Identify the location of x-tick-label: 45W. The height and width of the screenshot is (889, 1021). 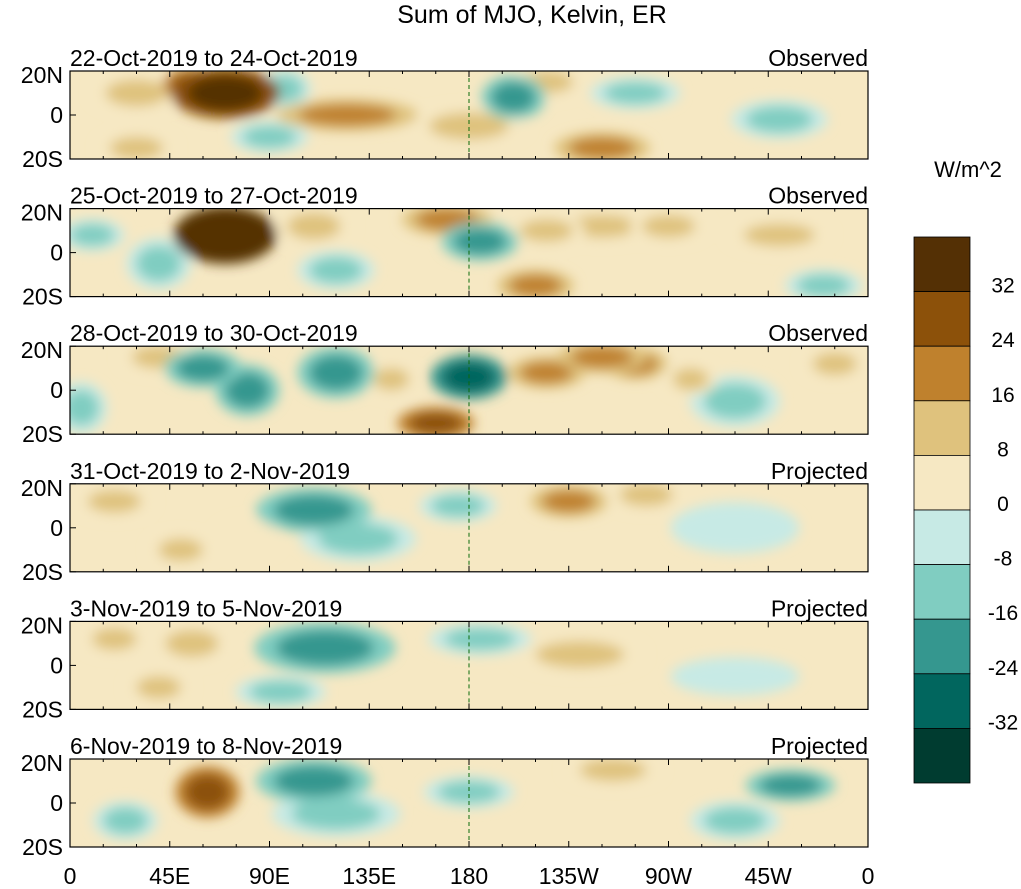
(769, 876).